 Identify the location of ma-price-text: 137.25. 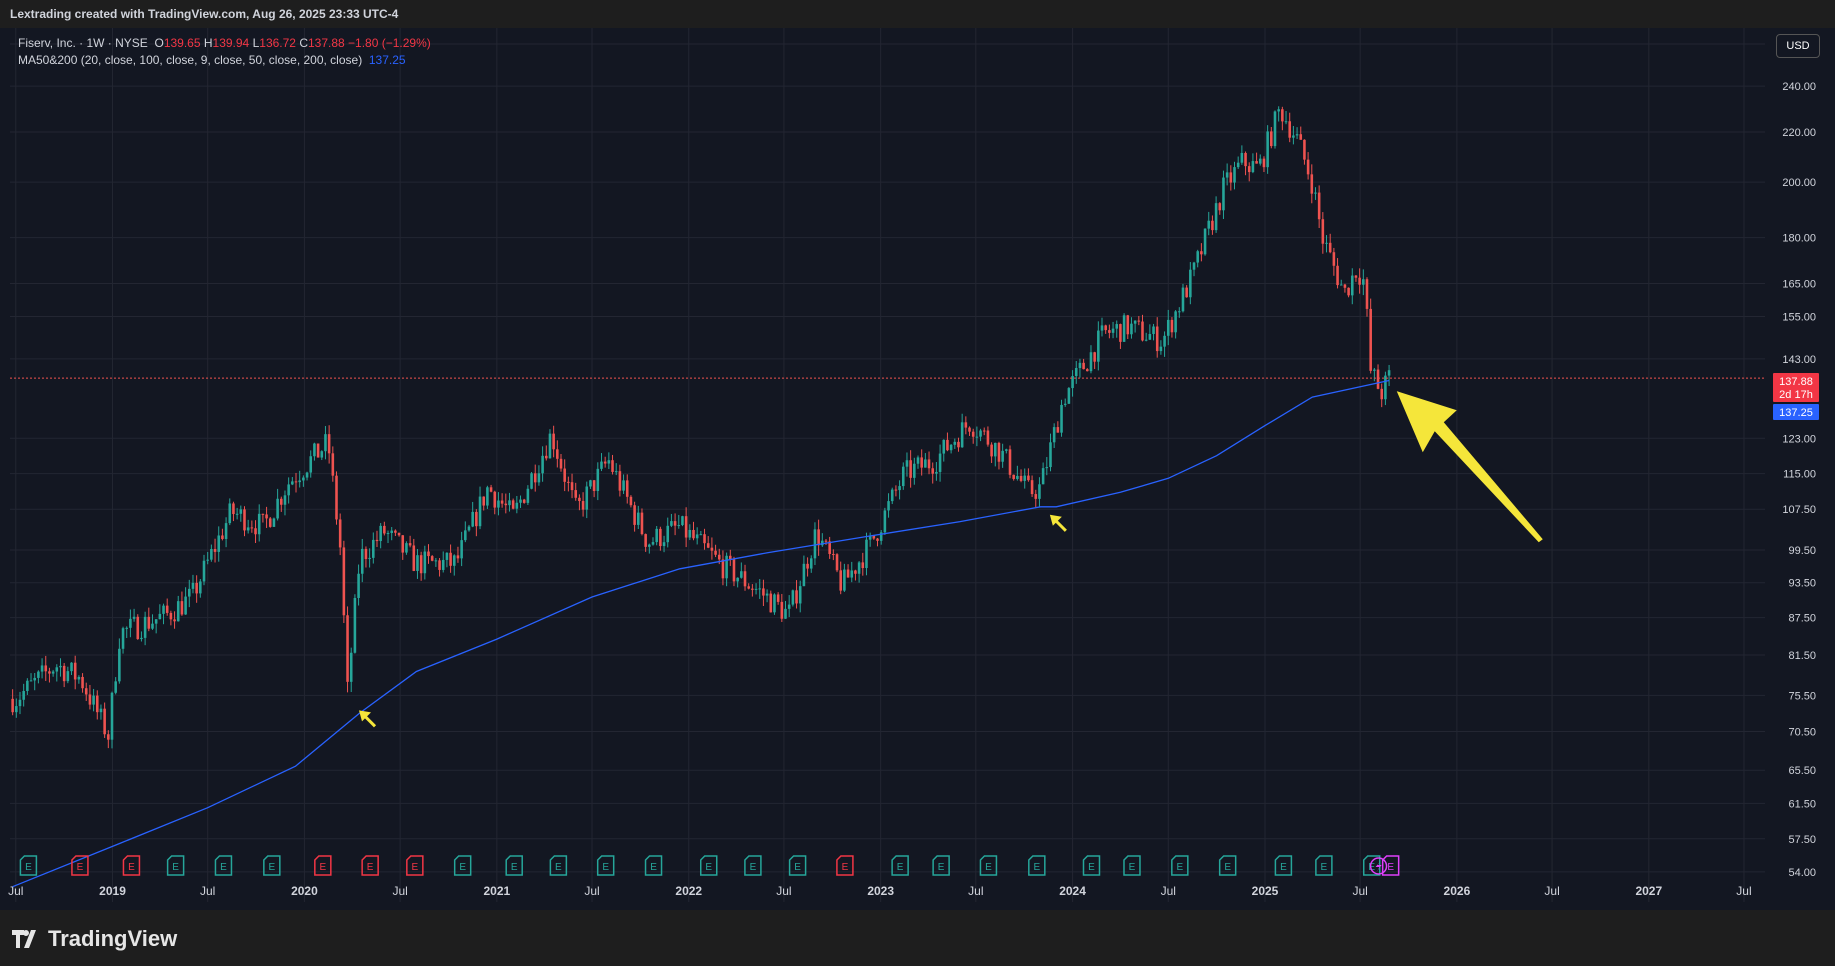
(1796, 413).